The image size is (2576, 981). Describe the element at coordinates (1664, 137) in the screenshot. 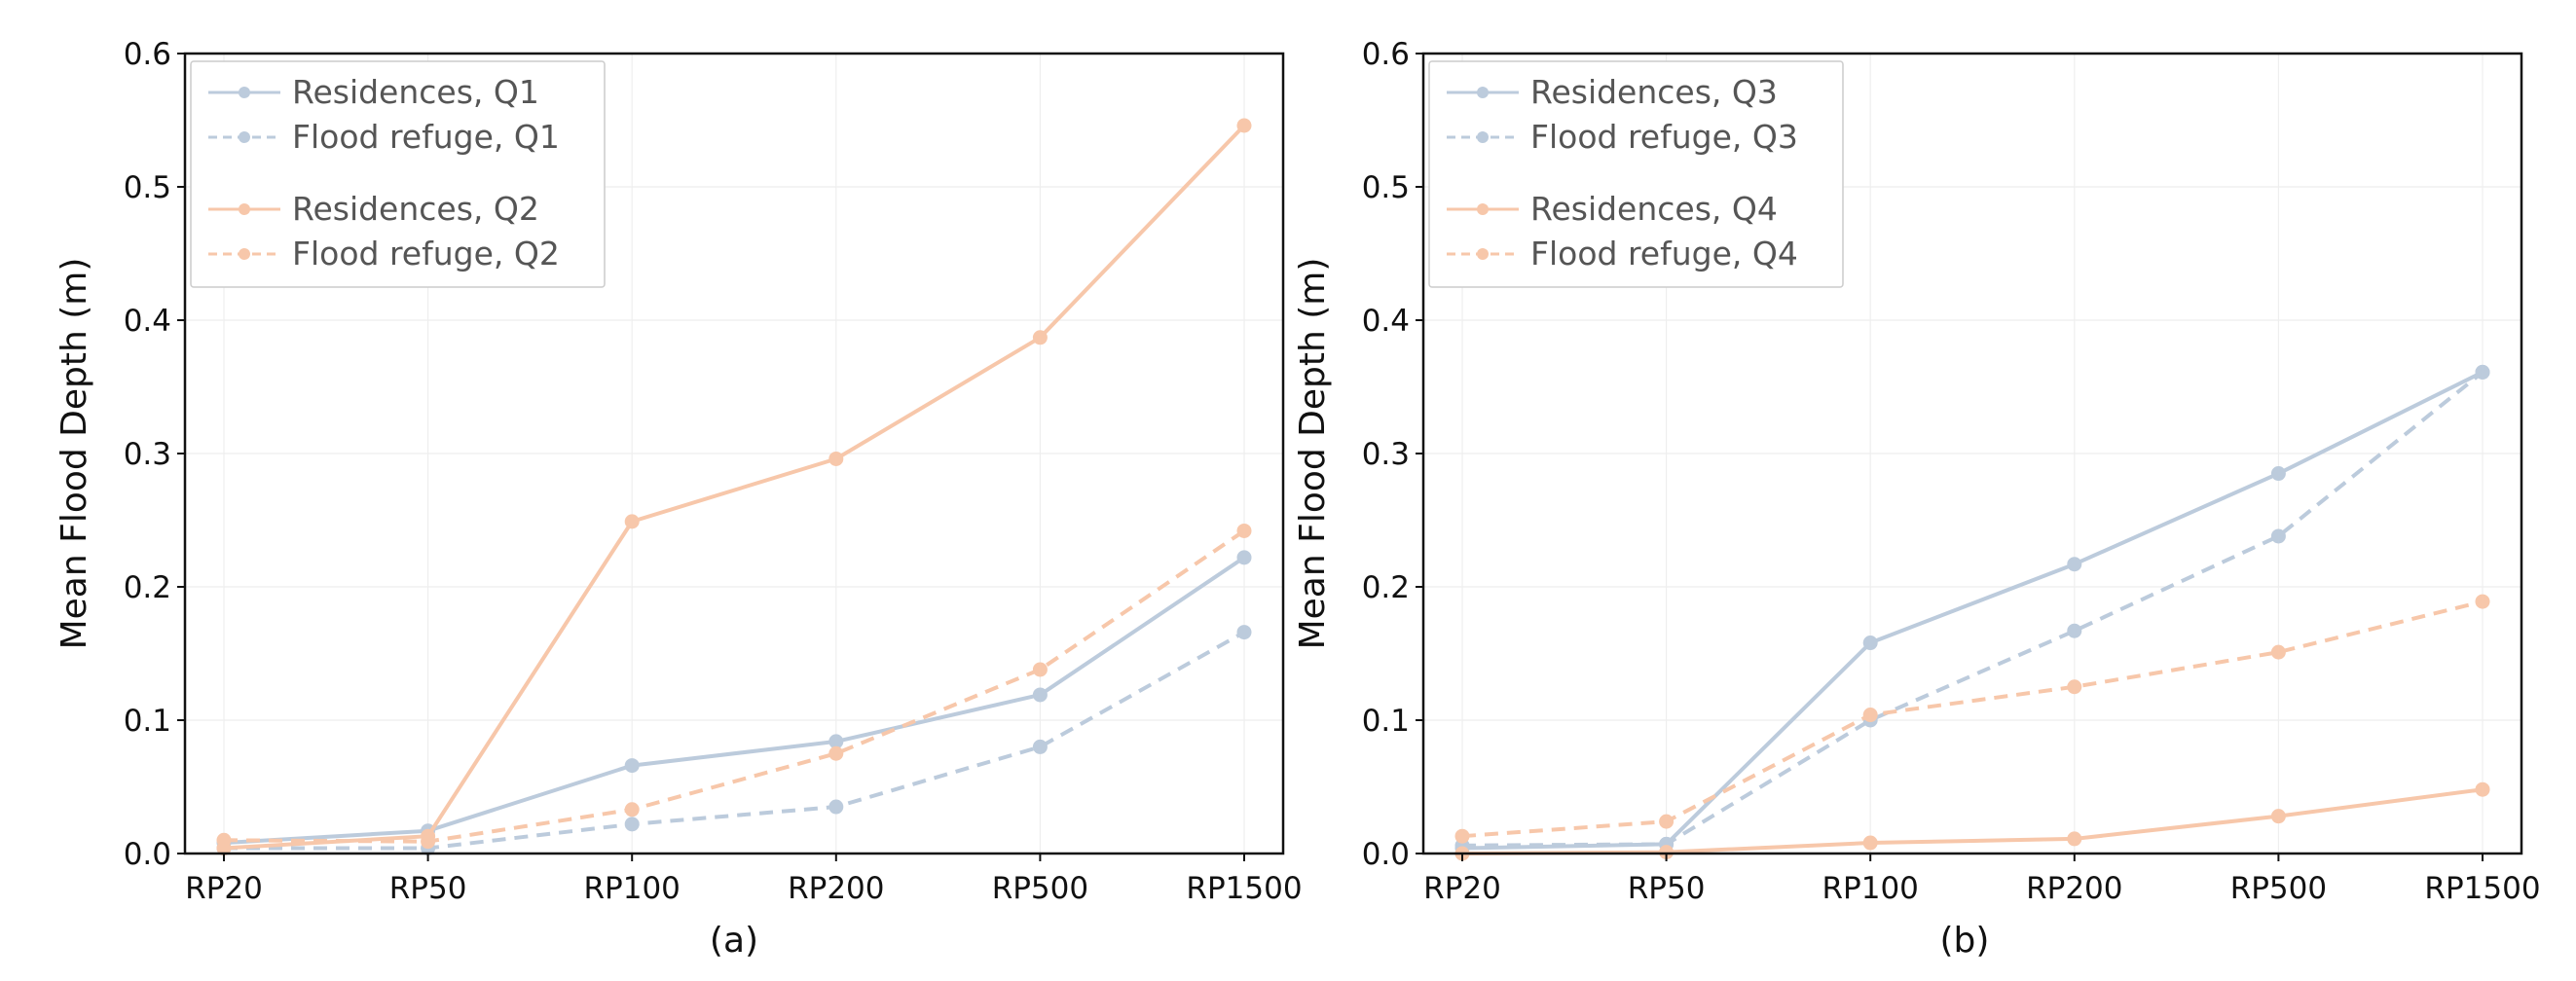

I see `legend-entry-label: Flood refuge, Q3` at that location.